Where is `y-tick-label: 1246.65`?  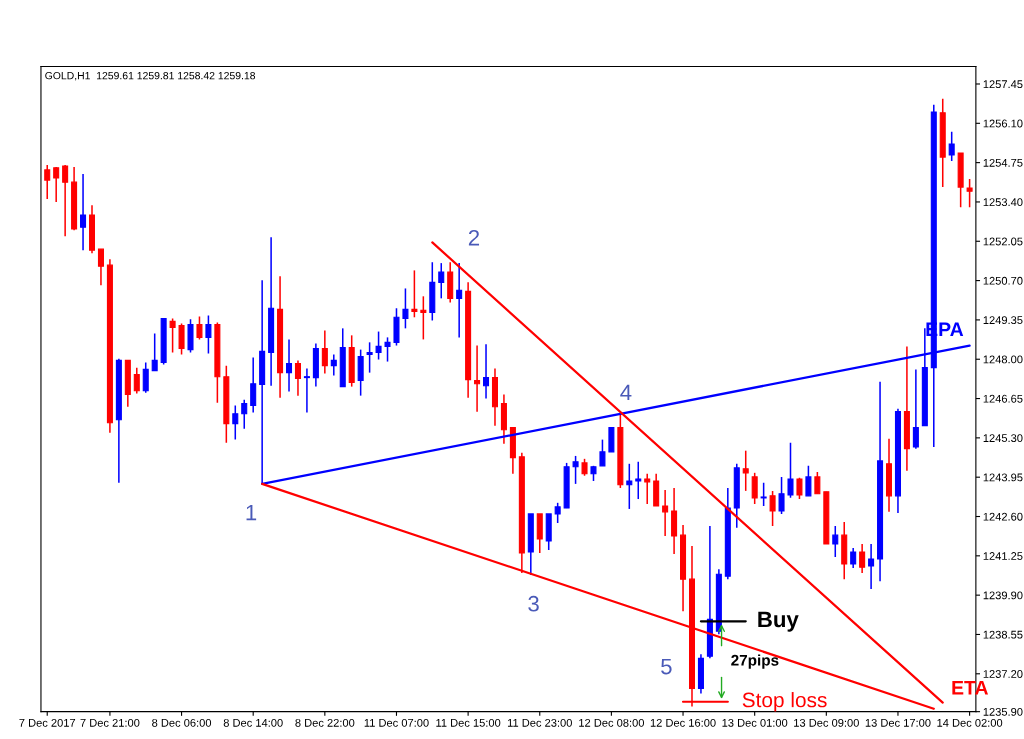 y-tick-label: 1246.65 is located at coordinates (1003, 398).